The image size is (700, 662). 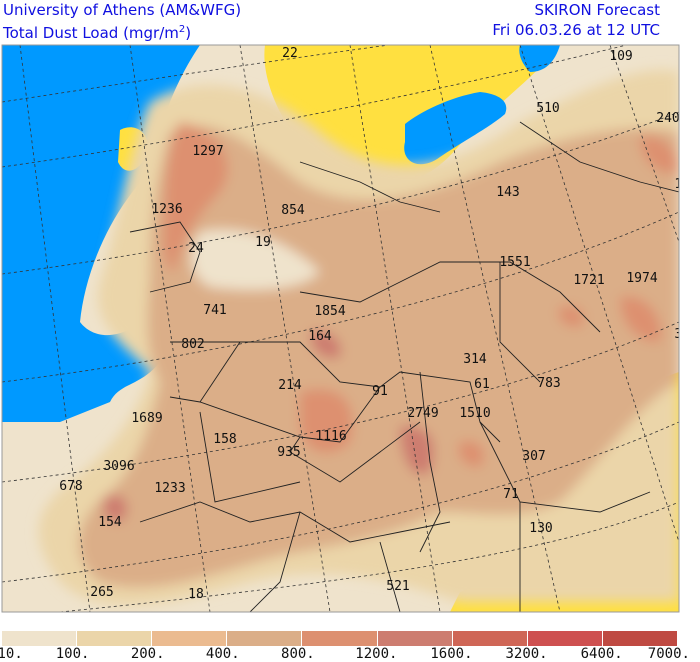 What do you see at coordinates (169, 488) in the screenshot?
I see `dust-value-label: 1233` at bounding box center [169, 488].